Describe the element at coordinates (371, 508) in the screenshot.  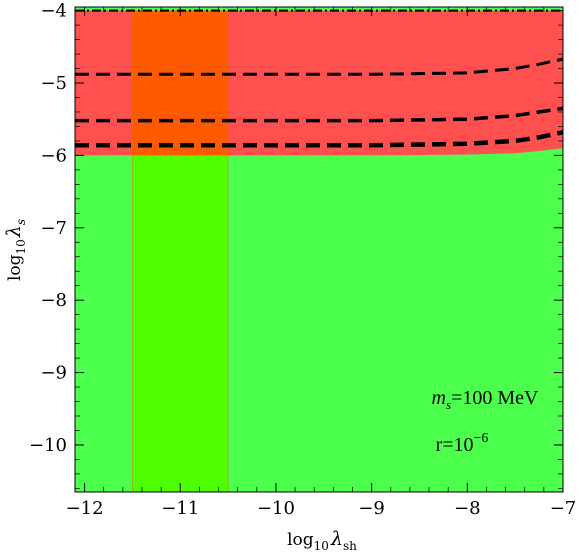
I see `x-tick-label: −9` at that location.